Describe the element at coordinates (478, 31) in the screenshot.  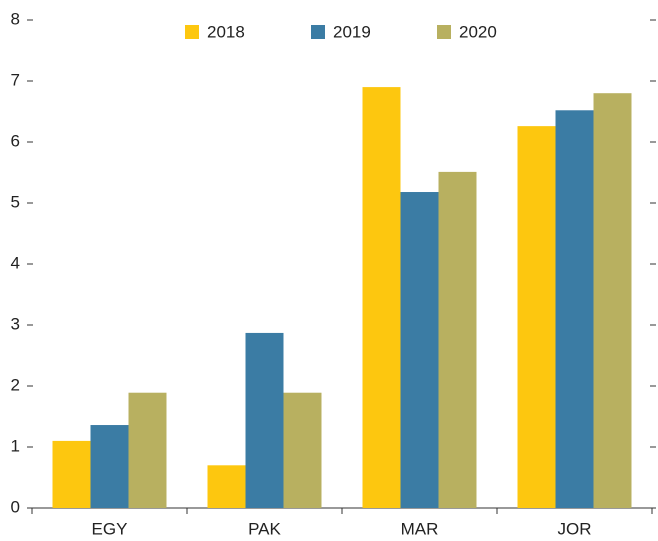
I see `legend-label: 2020` at that location.